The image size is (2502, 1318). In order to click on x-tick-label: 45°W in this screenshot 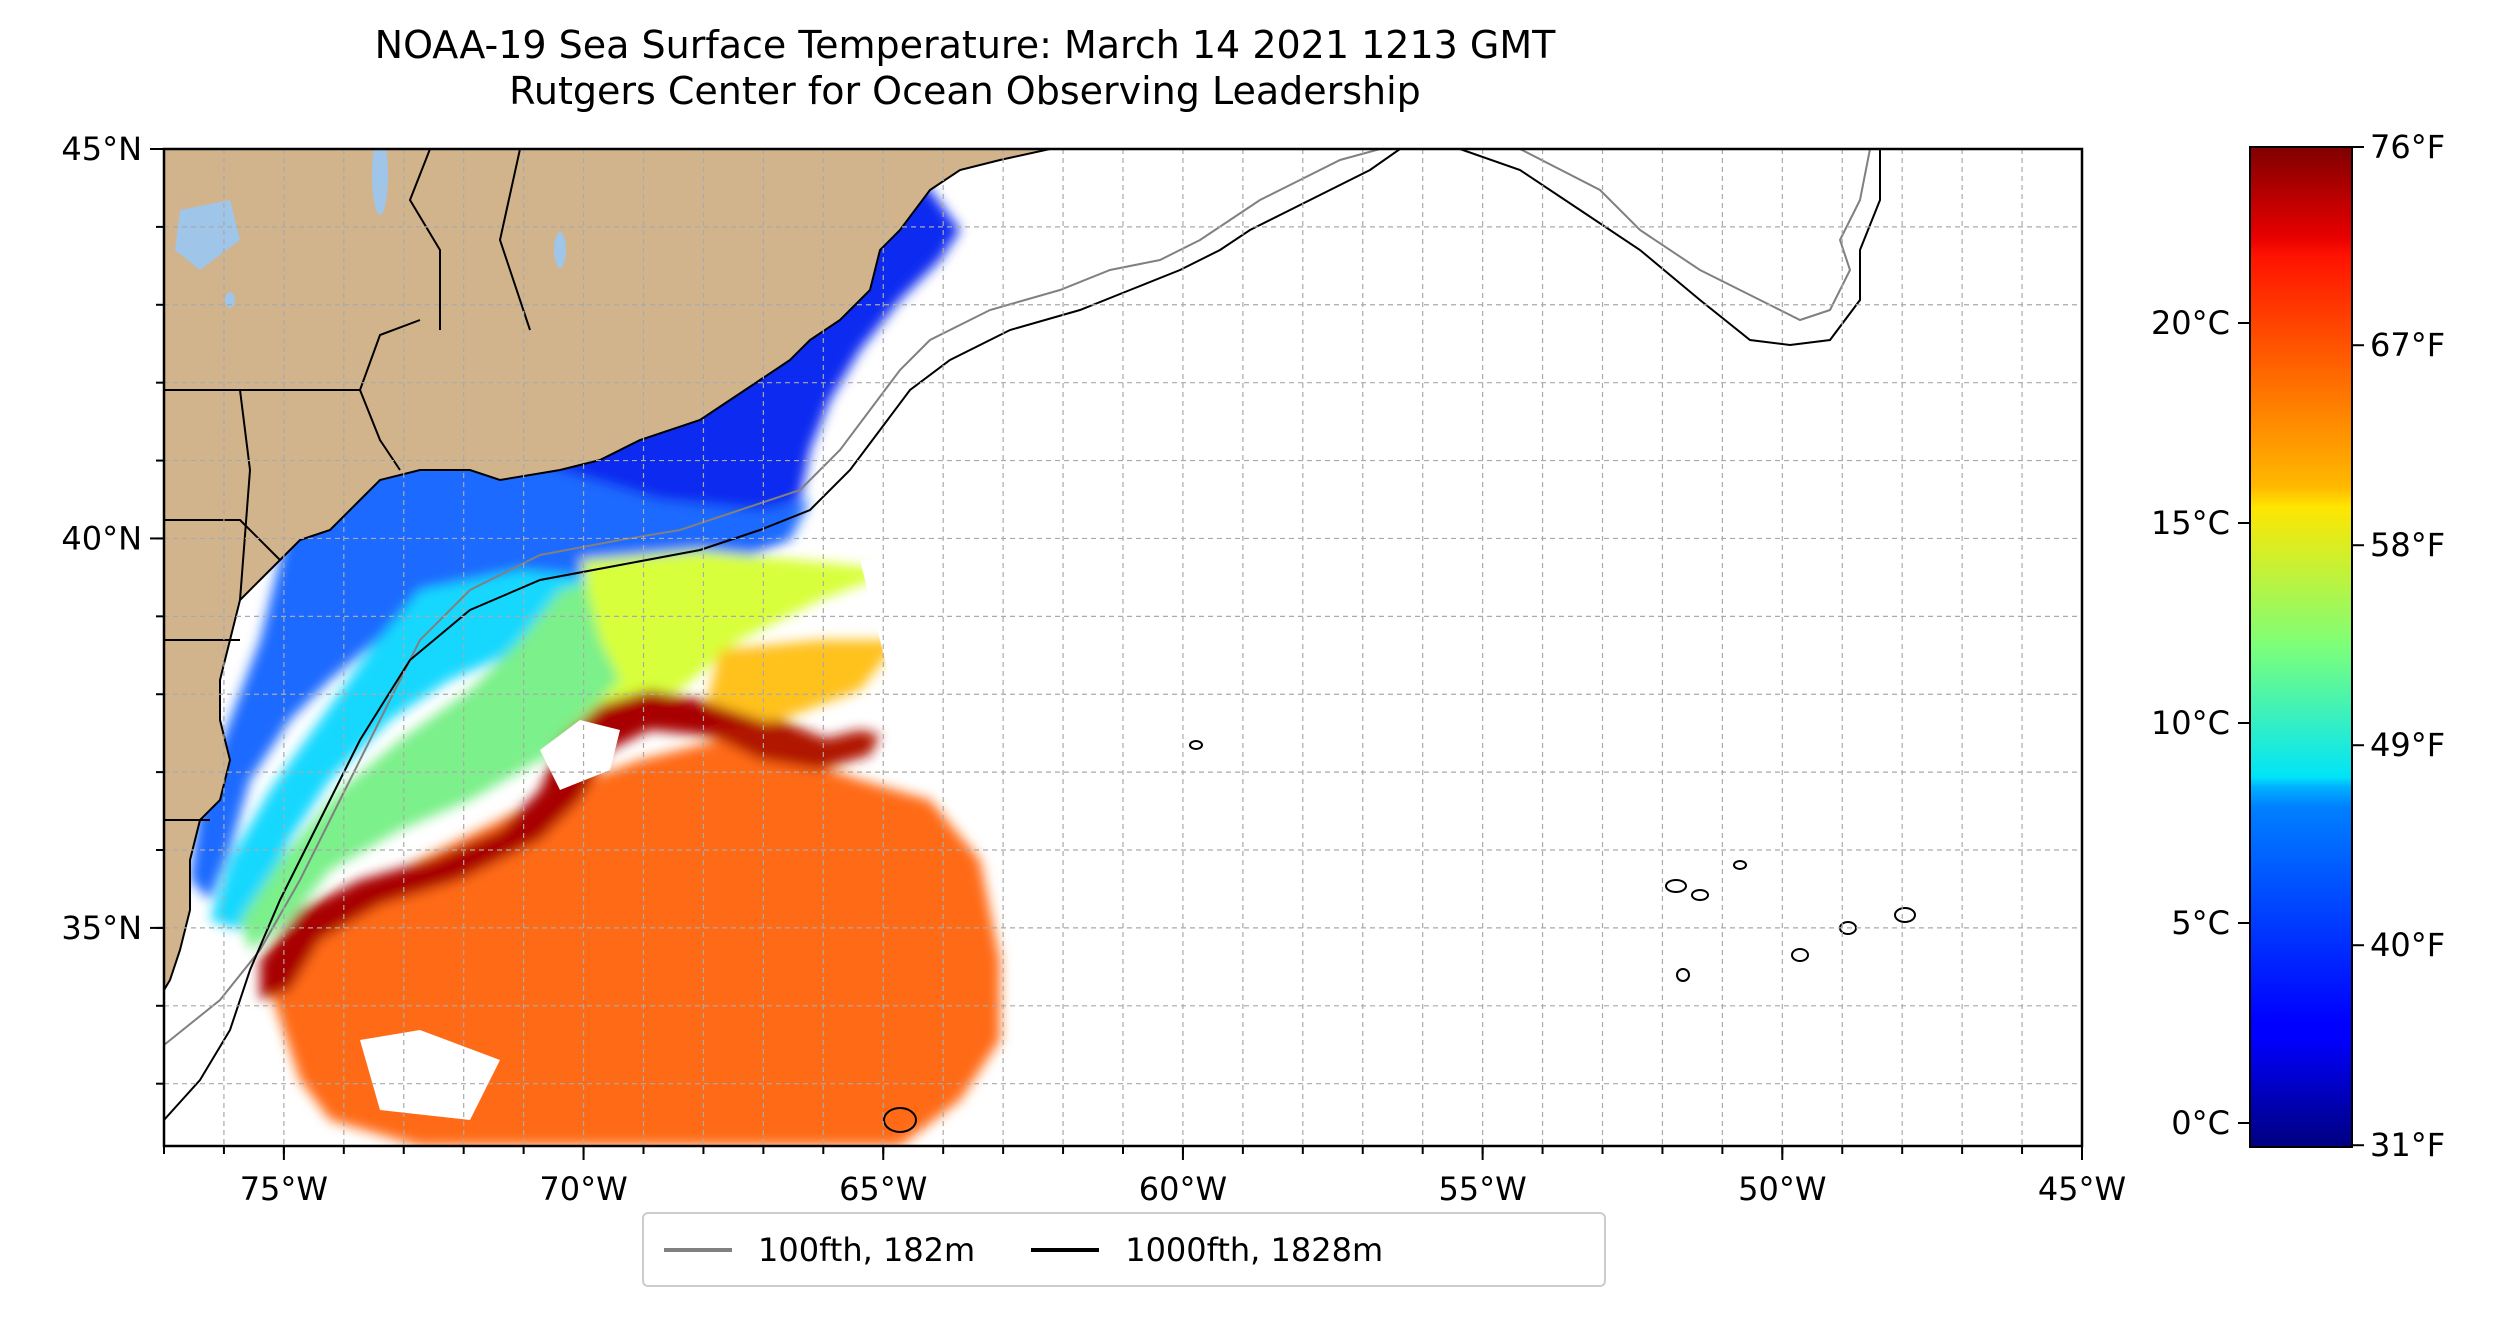, I will do `click(2082, 1189)`.